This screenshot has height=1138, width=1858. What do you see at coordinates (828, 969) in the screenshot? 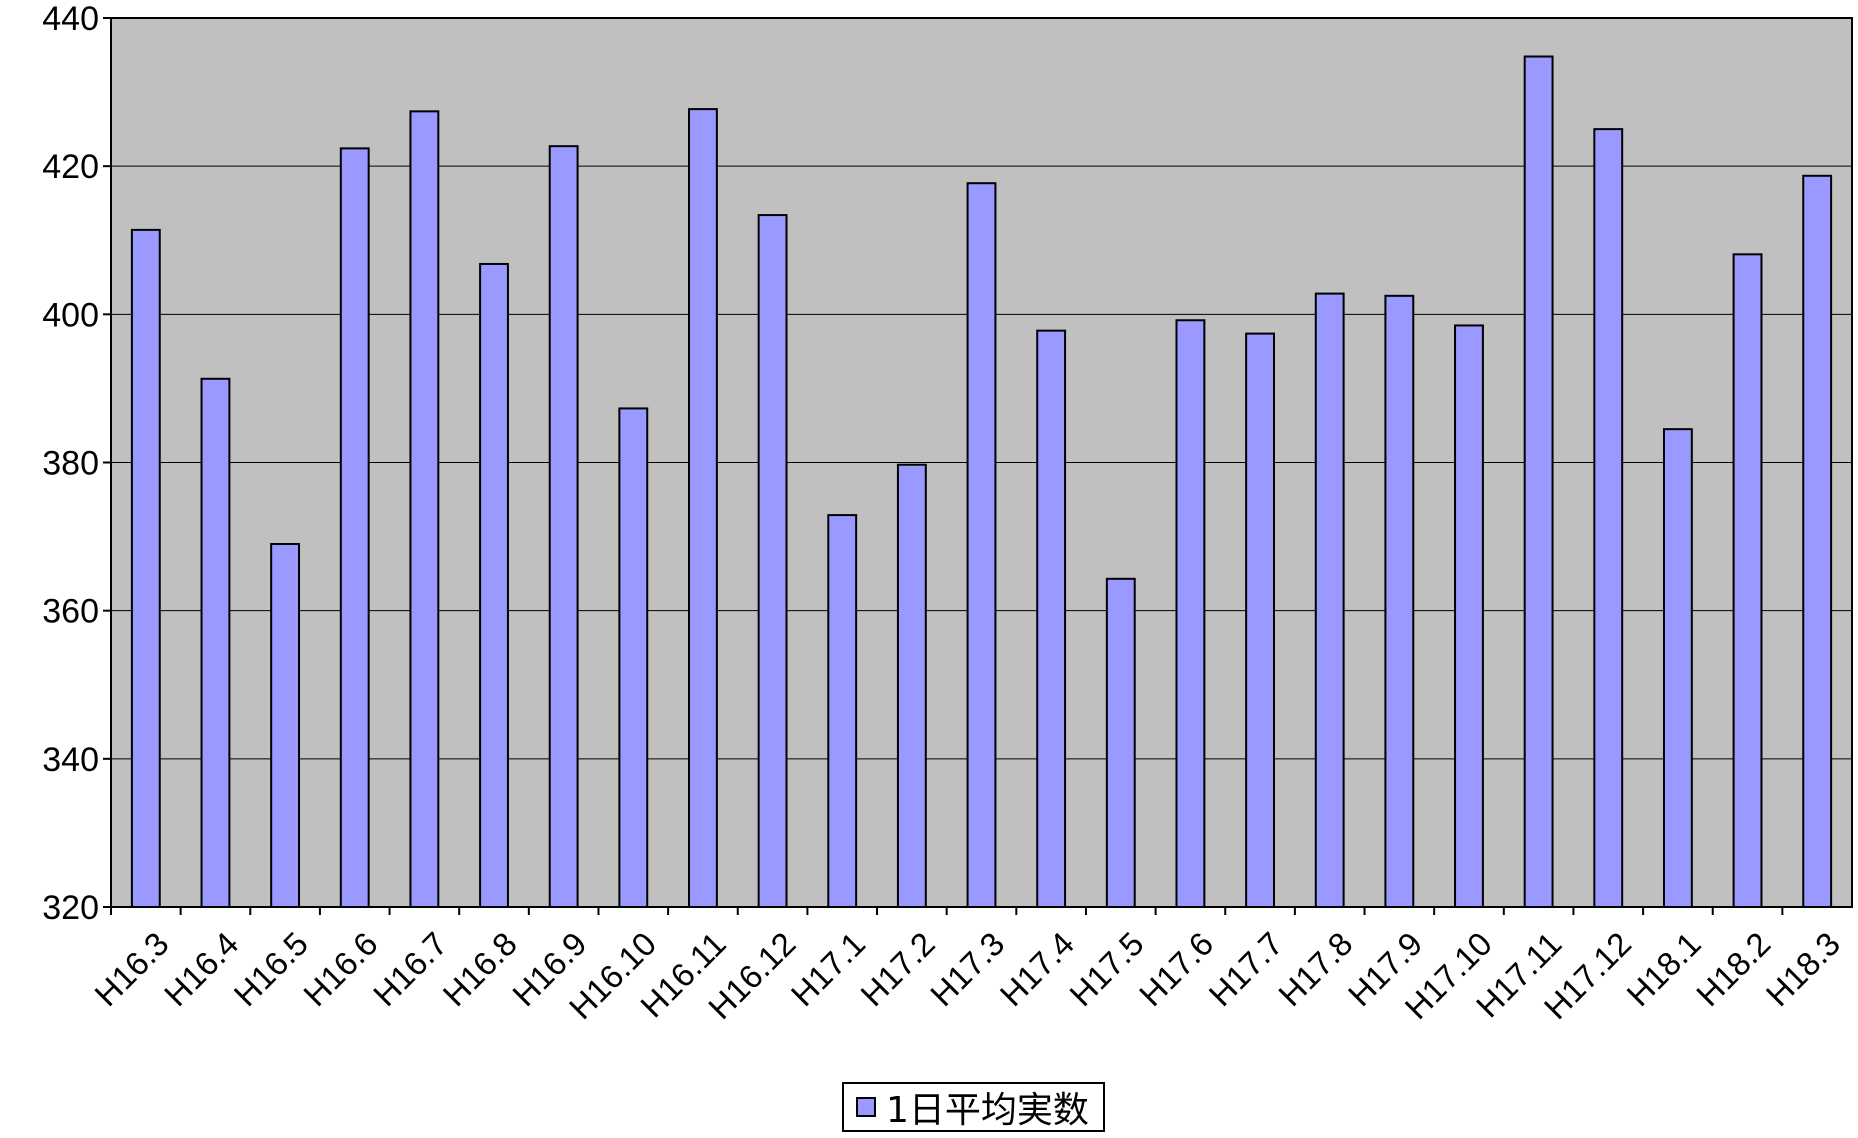
I see `x-tick-label: H17.1` at bounding box center [828, 969].